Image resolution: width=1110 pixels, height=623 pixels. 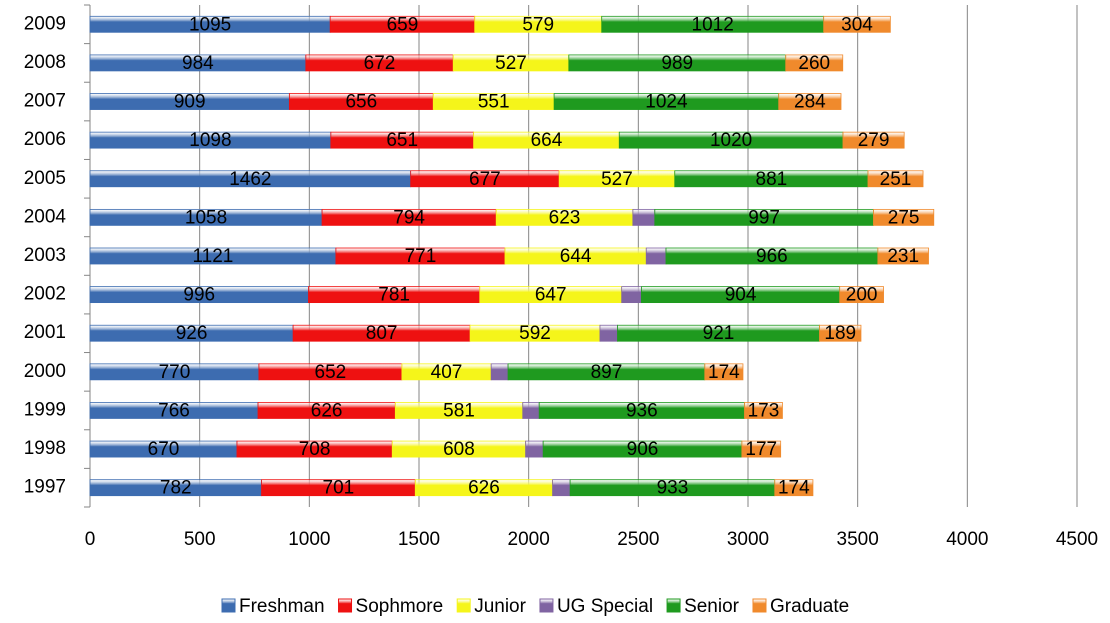 I want to click on y-tick-label: 2006, so click(x=45, y=139).